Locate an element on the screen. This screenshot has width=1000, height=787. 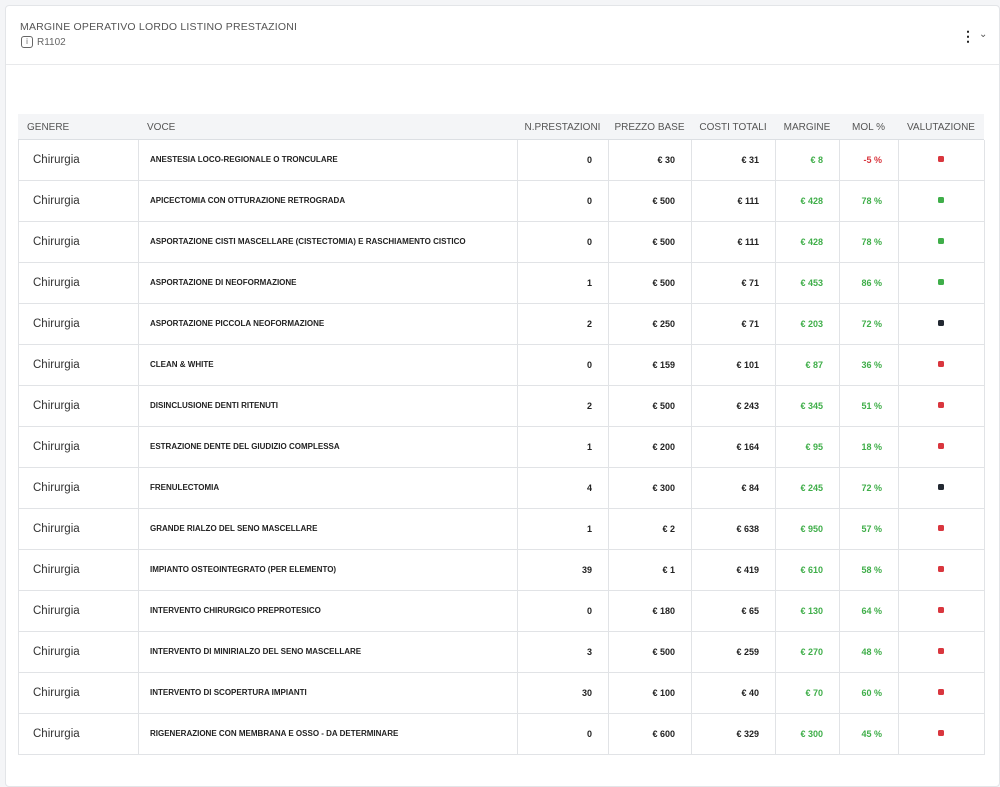
cell-mol: 57 % is located at coordinates (871, 529).